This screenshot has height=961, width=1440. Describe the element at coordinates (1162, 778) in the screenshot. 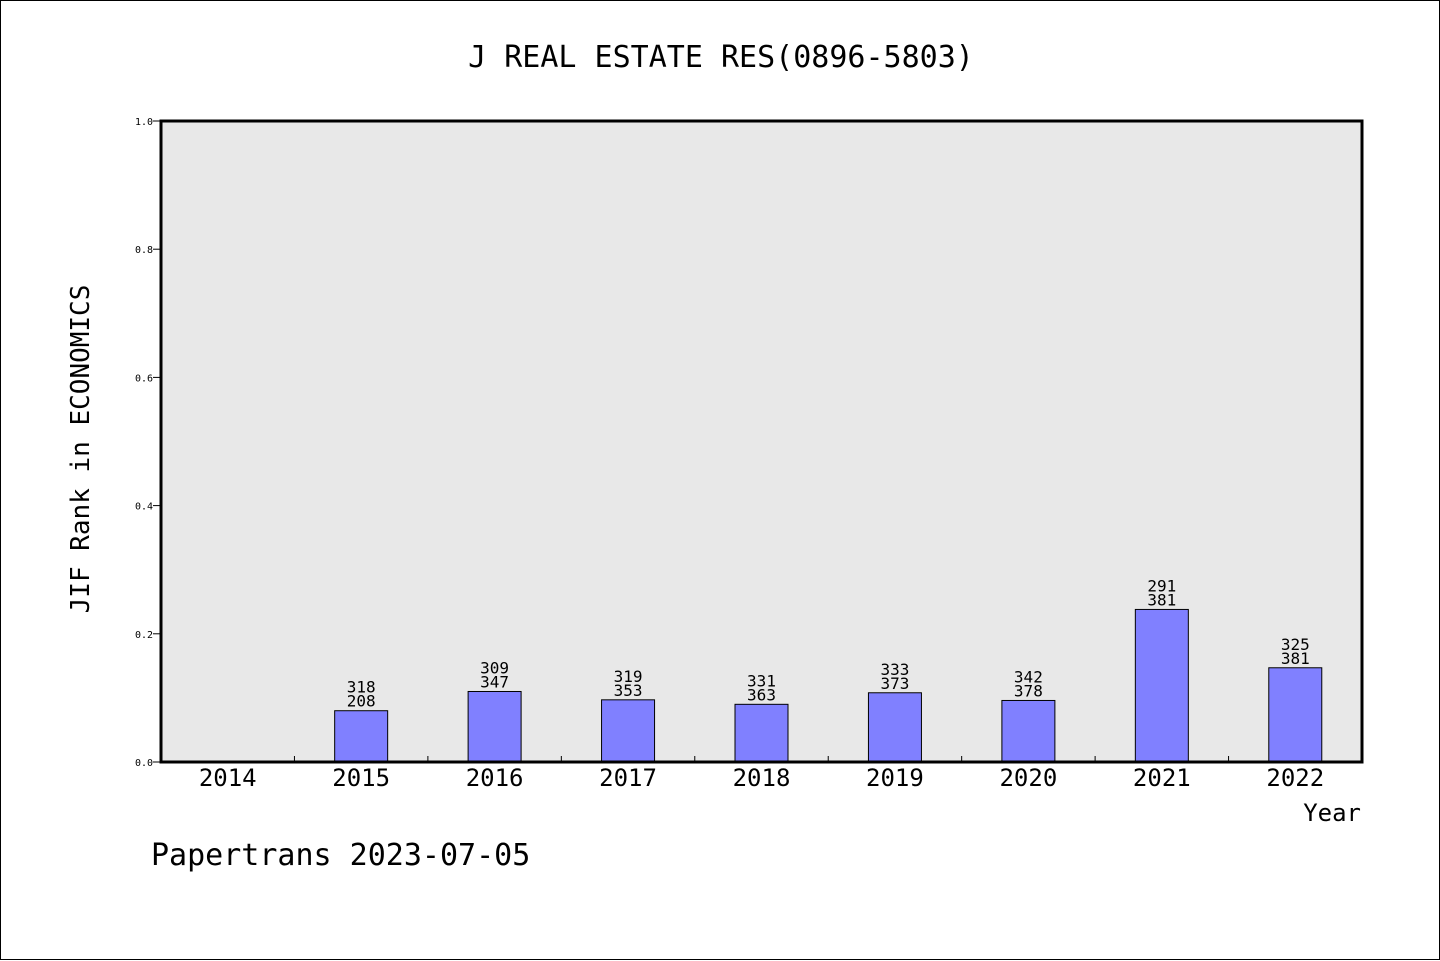

I see `x-tick-label: 2021` at that location.